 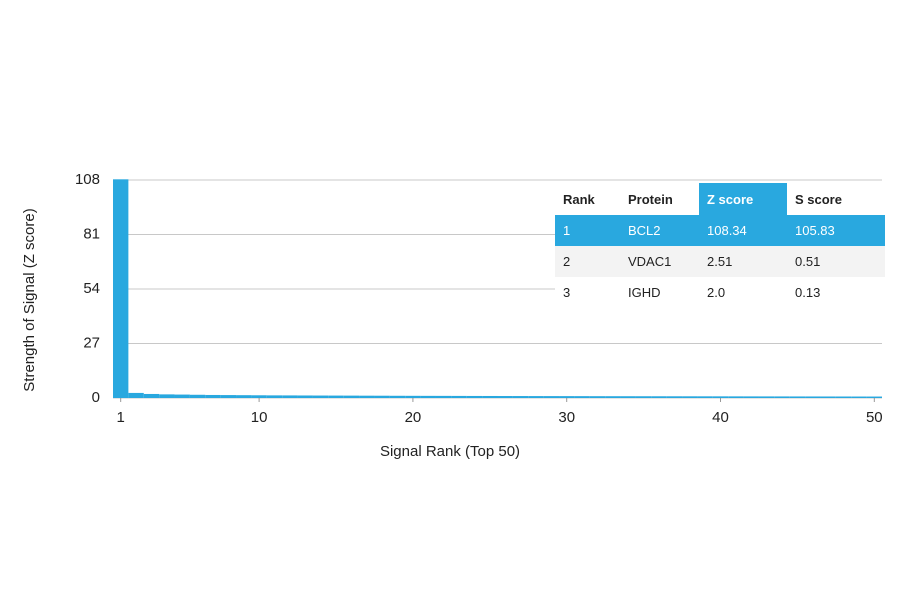 I want to click on table-cell: 108.34, so click(x=727, y=230).